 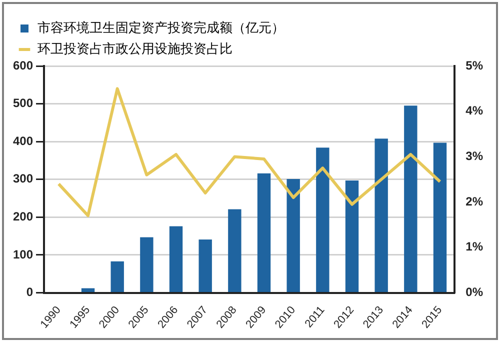 What do you see at coordinates (475, 111) in the screenshot?
I see `y2-tick-label: 4%` at bounding box center [475, 111].